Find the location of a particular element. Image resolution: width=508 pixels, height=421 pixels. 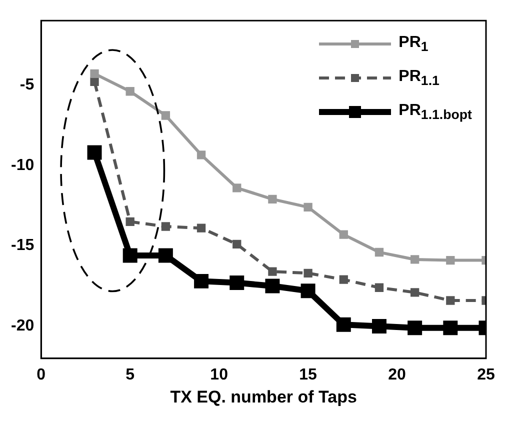

y-tick-label: -5 is located at coordinates (27, 85).